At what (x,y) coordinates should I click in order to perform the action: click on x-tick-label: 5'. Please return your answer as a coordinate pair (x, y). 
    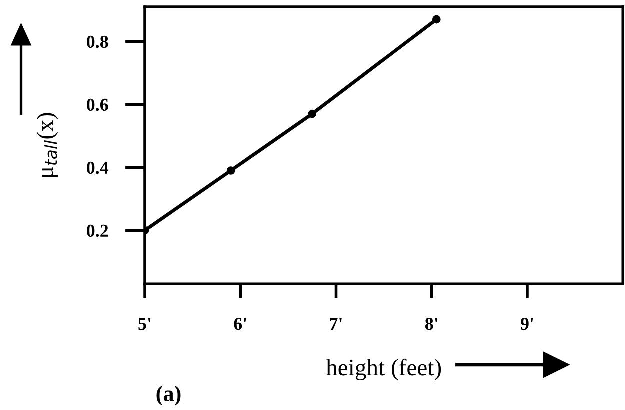
    Looking at the image, I should click on (144, 324).